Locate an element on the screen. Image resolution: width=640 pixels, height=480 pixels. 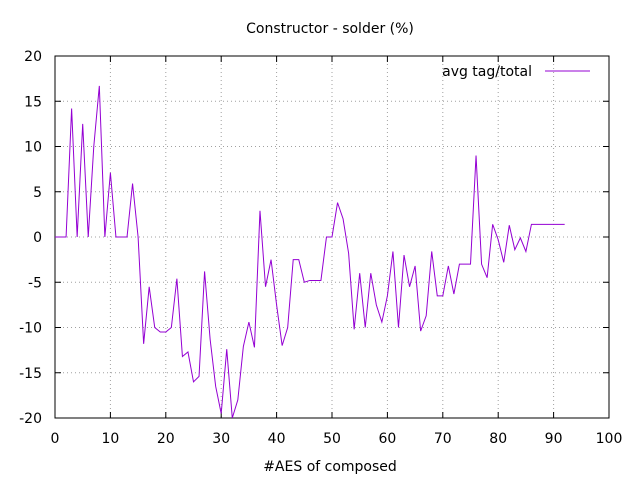
y-tick-label: 10 is located at coordinates (33, 148).